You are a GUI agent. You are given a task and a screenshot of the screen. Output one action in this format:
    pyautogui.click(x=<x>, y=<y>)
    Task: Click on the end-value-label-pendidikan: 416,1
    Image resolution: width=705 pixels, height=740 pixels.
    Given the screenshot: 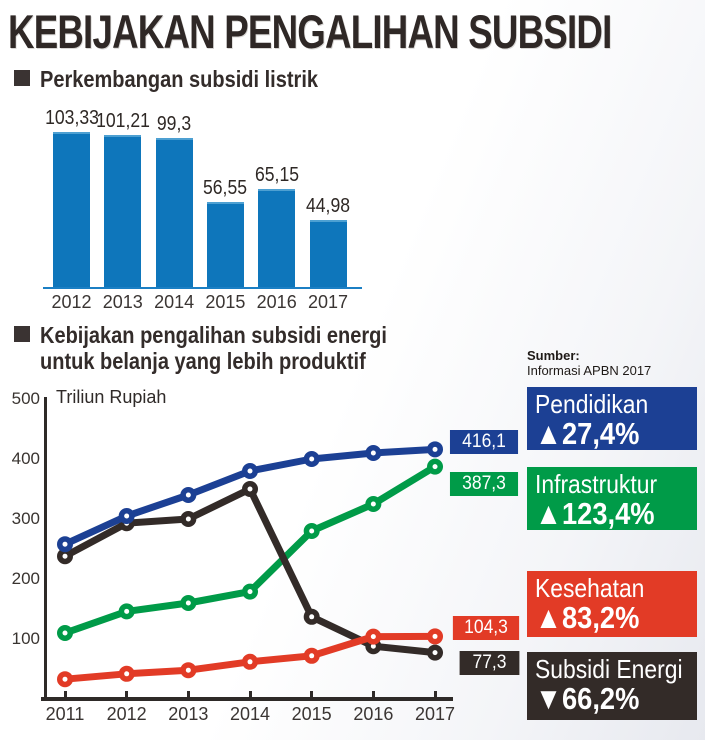 What is the action you would take?
    pyautogui.click(x=484, y=442)
    